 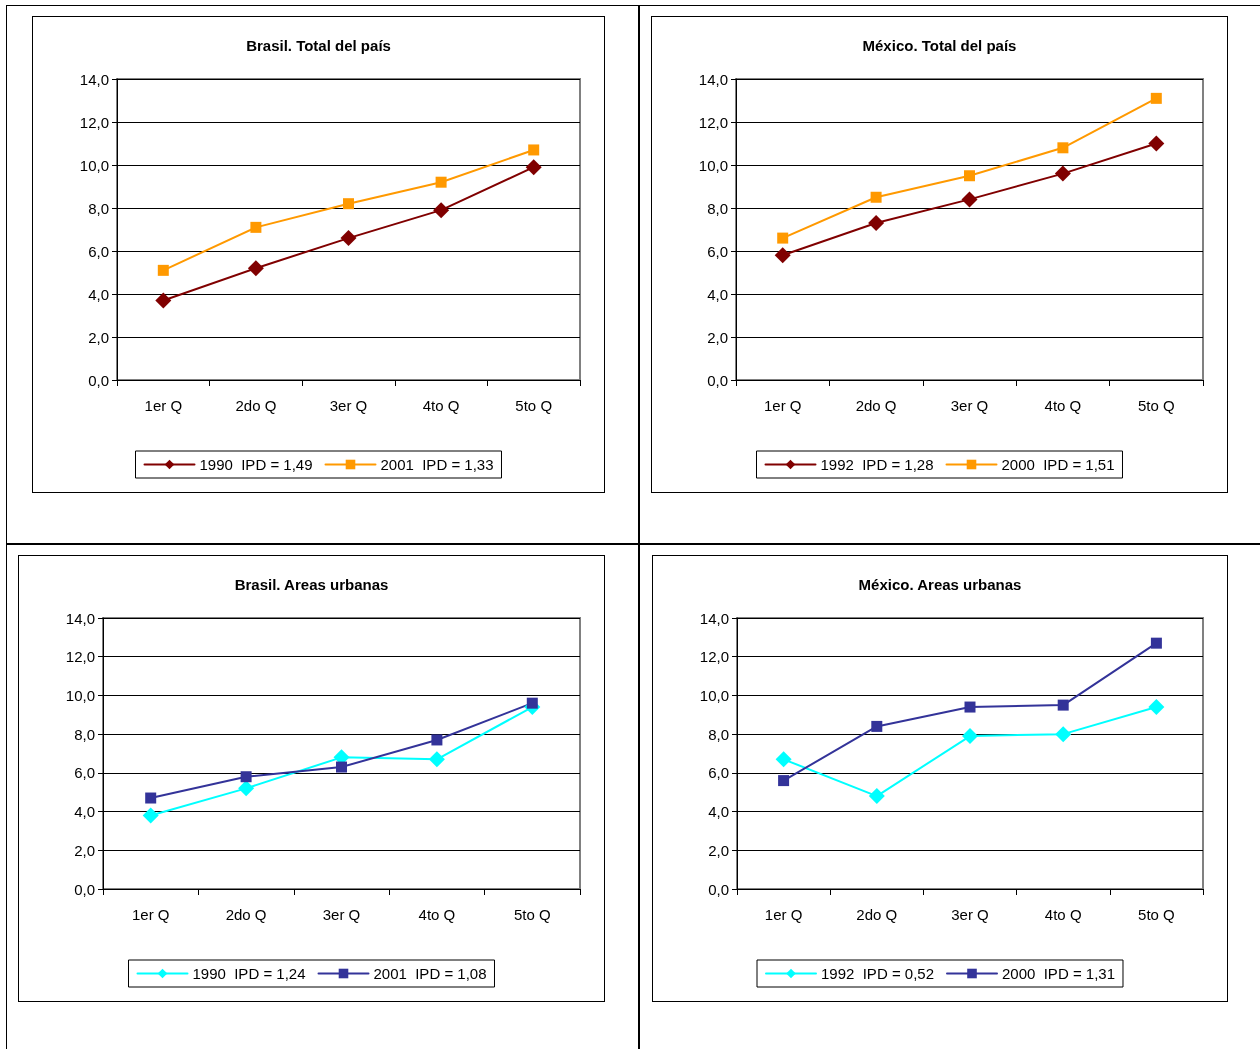 I want to click on chart-title: México. Areas urbanas, so click(x=940, y=584).